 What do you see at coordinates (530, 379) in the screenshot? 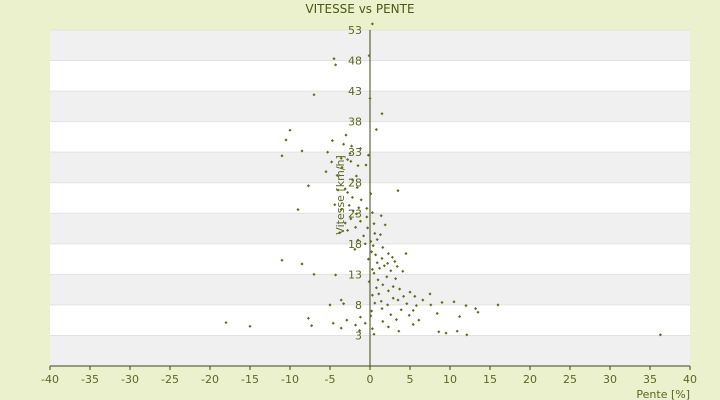
I see `x-tick-label: 20` at bounding box center [530, 379].